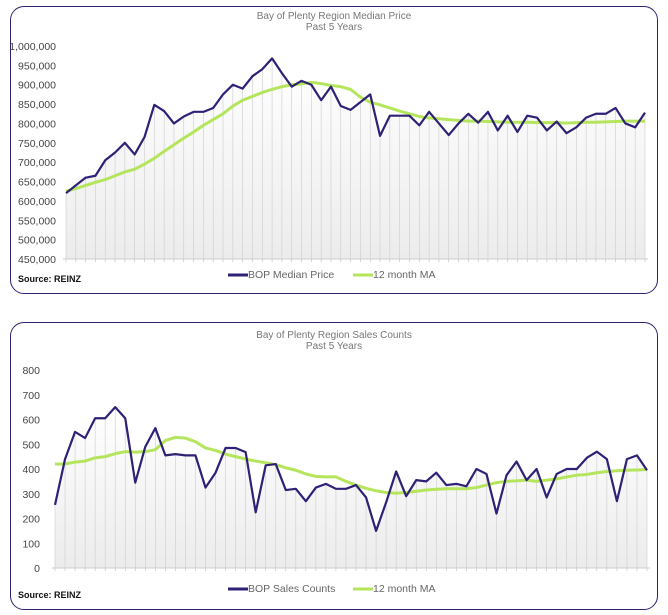 The height and width of the screenshot is (615, 668). Describe the element at coordinates (31, 445) in the screenshot. I see `y-tick-label: 500` at that location.